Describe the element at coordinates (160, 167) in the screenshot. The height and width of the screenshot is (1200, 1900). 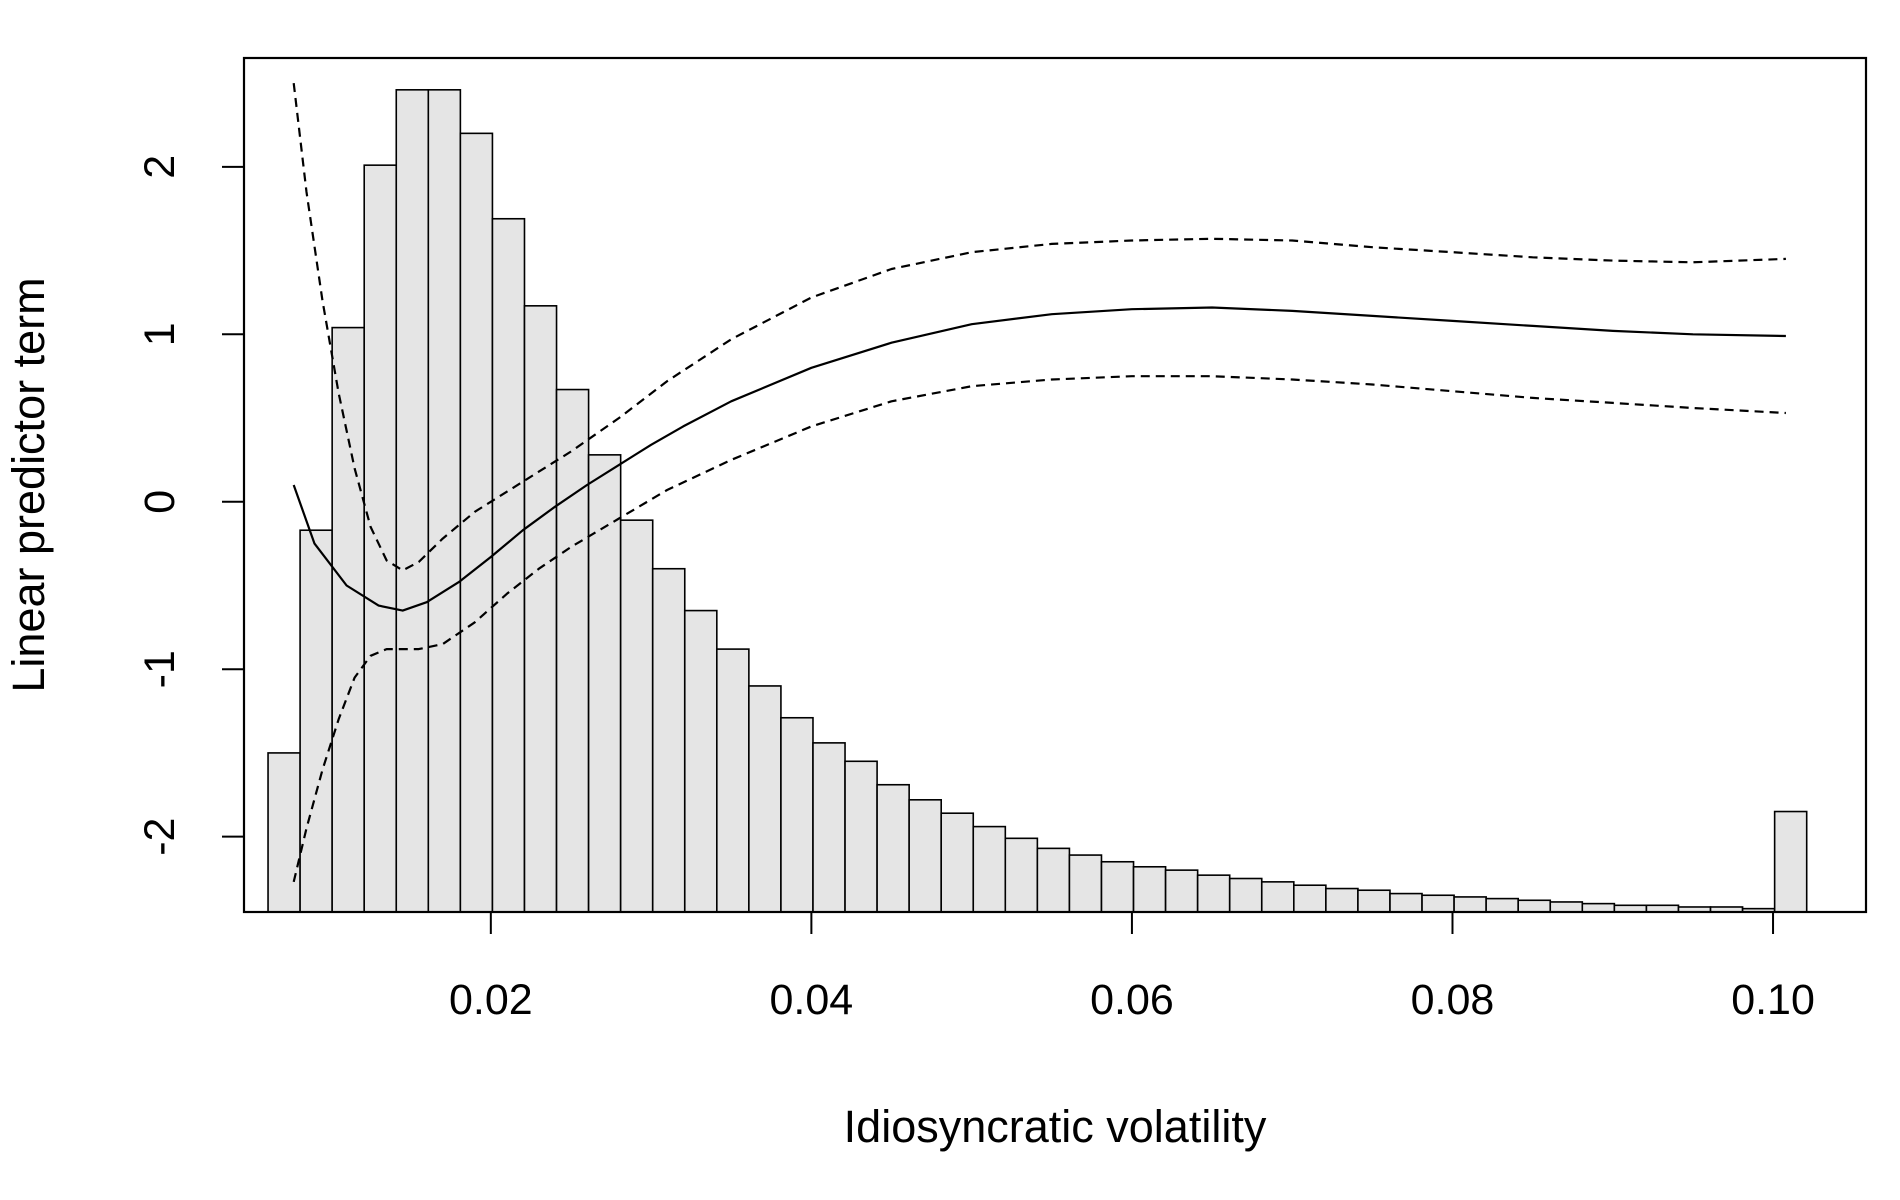
I see `y-tick-label: 2` at that location.